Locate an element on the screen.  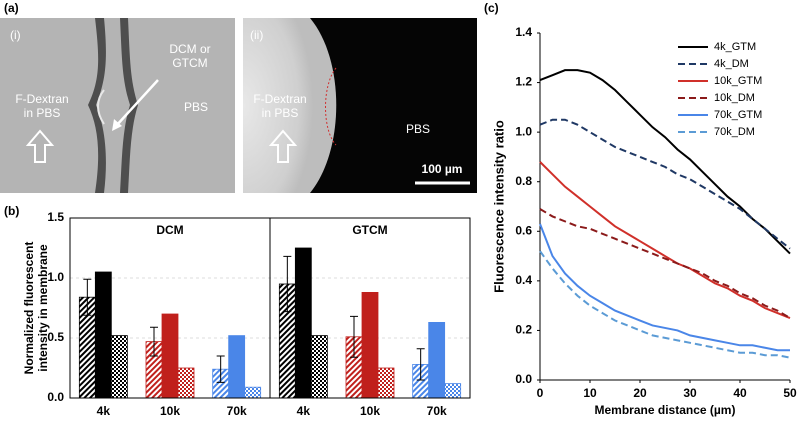
legend-label: 70k_GTM is located at coordinates (738, 115).